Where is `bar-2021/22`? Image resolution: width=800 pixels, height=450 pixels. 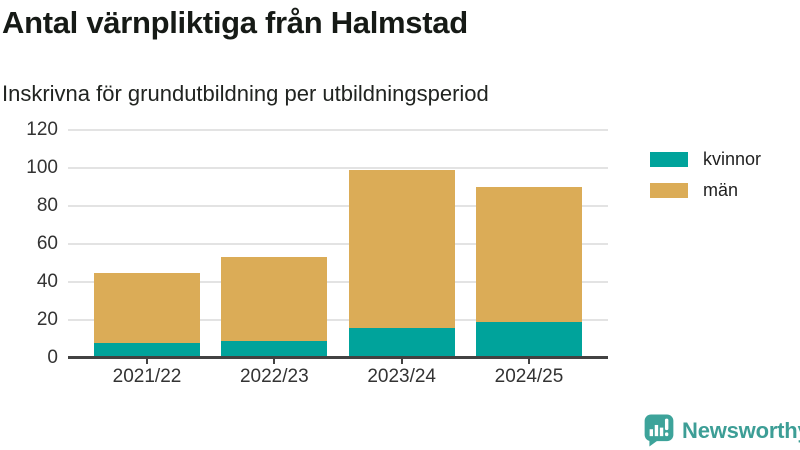
bar-2021/22 is located at coordinates (147, 247).